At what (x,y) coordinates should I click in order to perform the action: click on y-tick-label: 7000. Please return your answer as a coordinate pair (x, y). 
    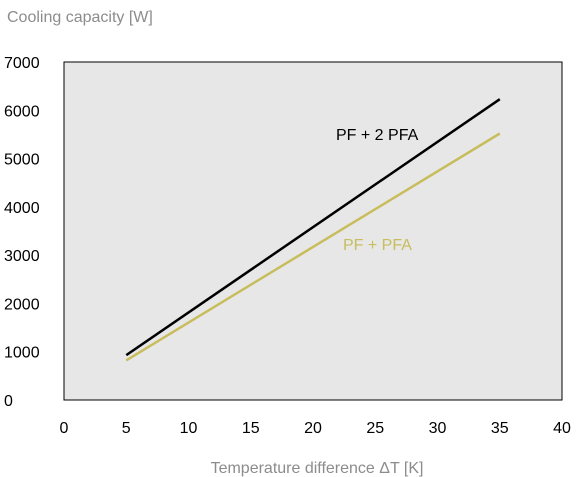
    Looking at the image, I should click on (22, 63).